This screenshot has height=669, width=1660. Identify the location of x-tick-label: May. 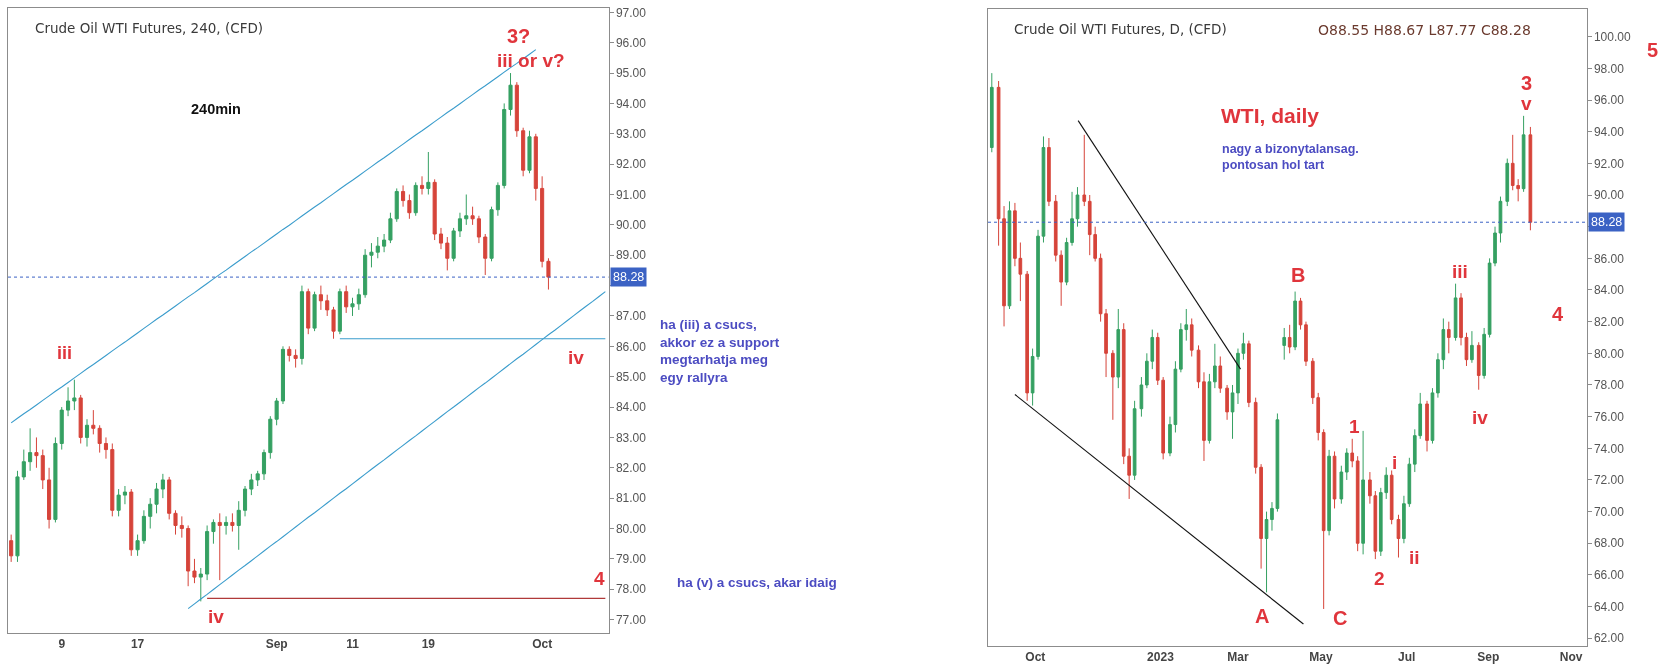
(1321, 657).